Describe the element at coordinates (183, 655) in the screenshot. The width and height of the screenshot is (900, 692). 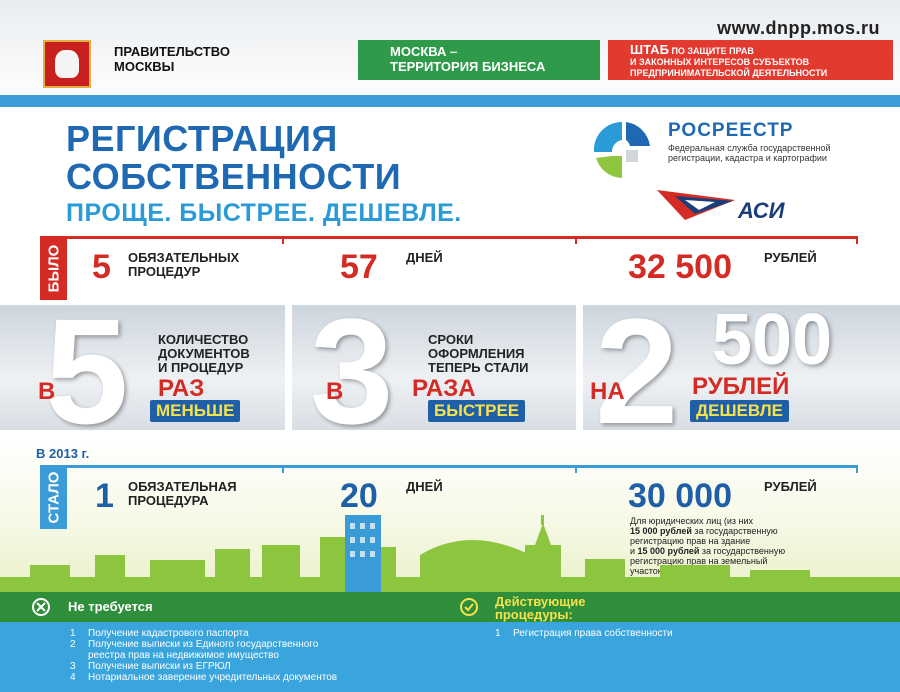
I see `list-text: реестра прав на недвижимое имущество` at that location.